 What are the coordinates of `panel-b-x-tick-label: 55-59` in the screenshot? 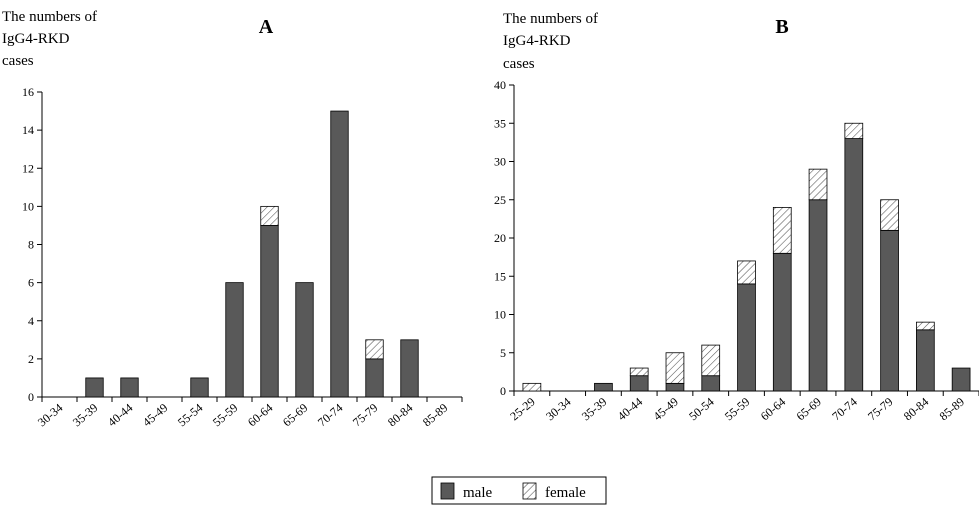 It's located at (737, 409).